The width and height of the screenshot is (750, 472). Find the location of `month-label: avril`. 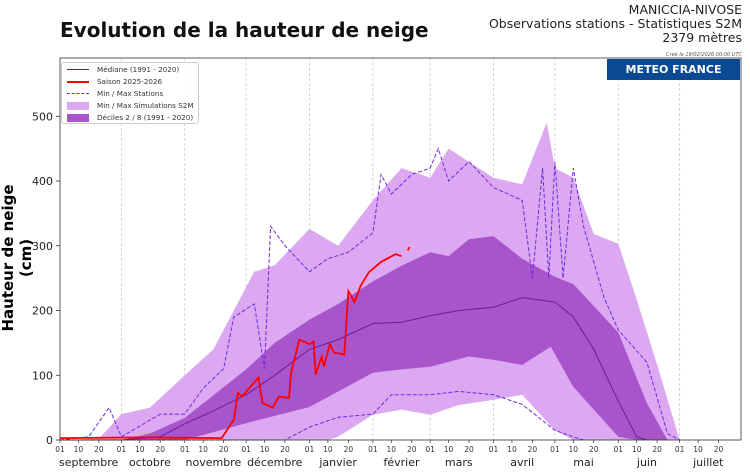

month-label: avril is located at coordinates (522, 462).